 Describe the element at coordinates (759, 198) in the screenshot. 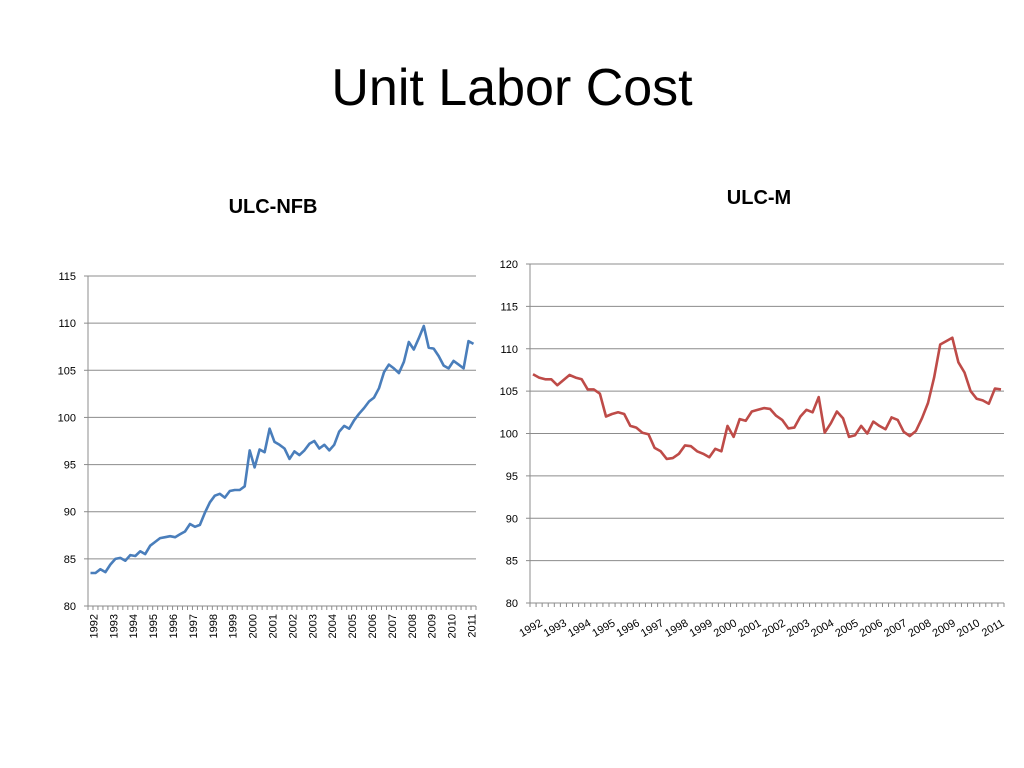

I see `chart-title-ulc-m: ULC-M` at that location.